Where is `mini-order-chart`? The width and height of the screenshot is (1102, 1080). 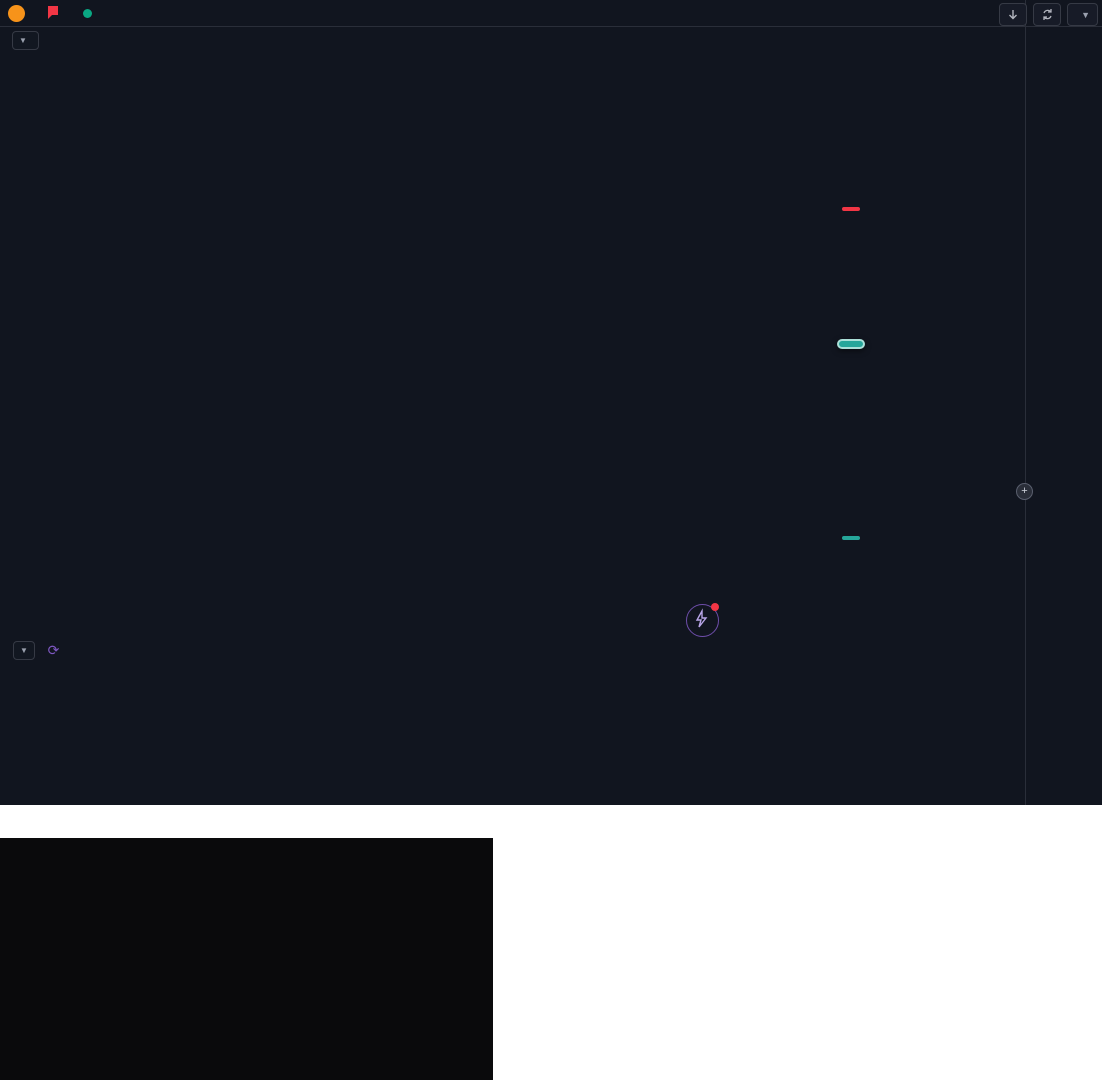 mini-order-chart is located at coordinates (246, 959).